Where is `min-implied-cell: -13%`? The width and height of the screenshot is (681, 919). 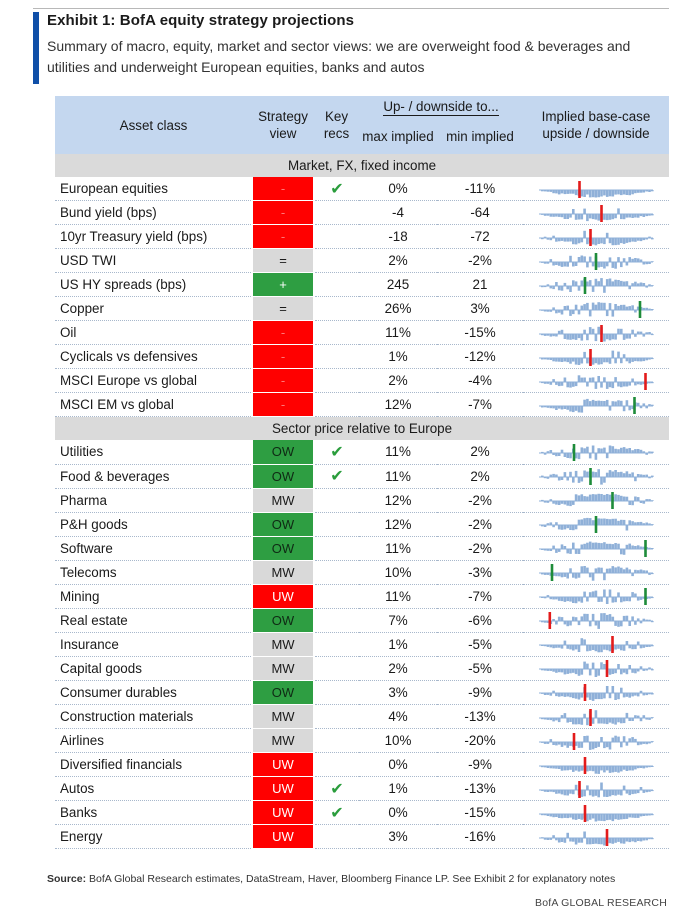 min-implied-cell: -13% is located at coordinates (480, 717).